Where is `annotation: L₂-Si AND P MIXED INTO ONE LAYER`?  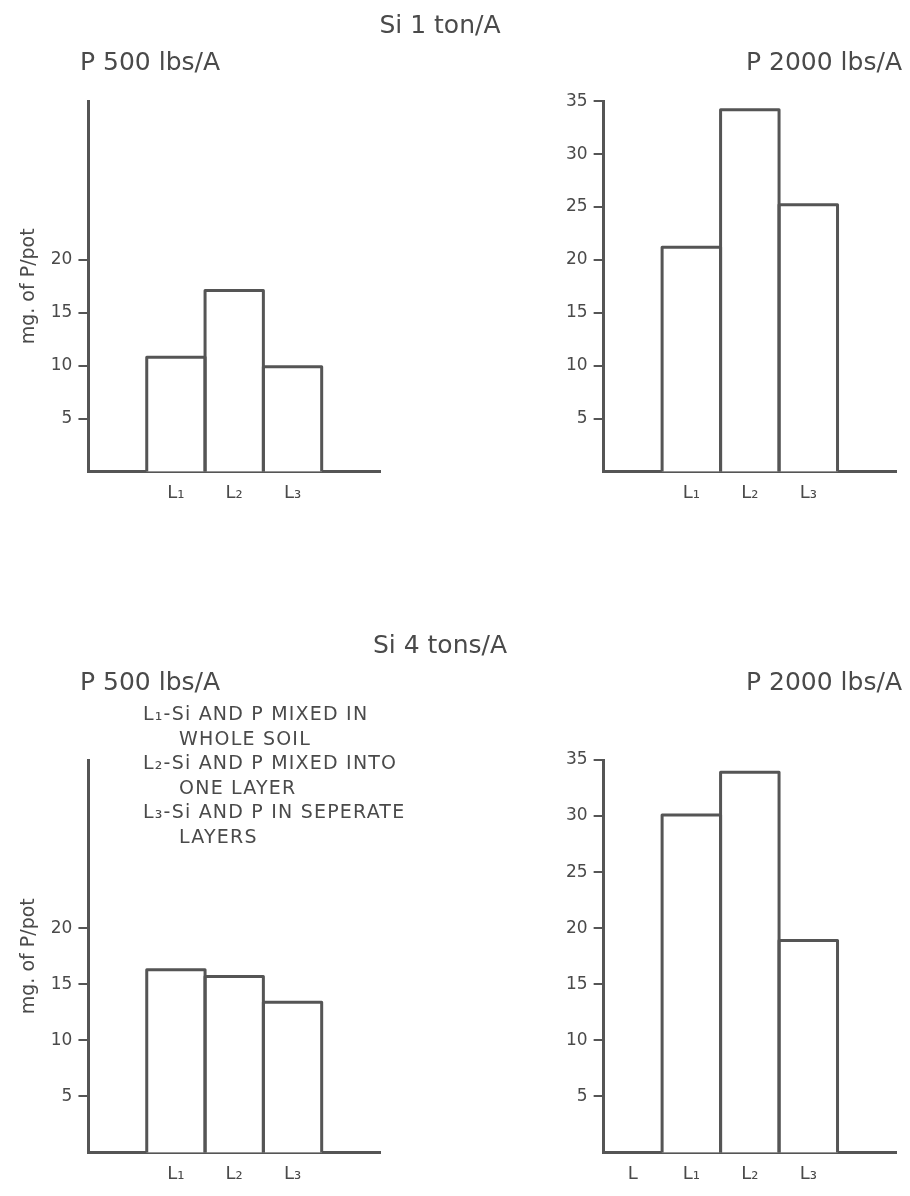
annotation: L₂-Si AND P MIXED INTO ONE LAYER is located at coordinates (271, 774).